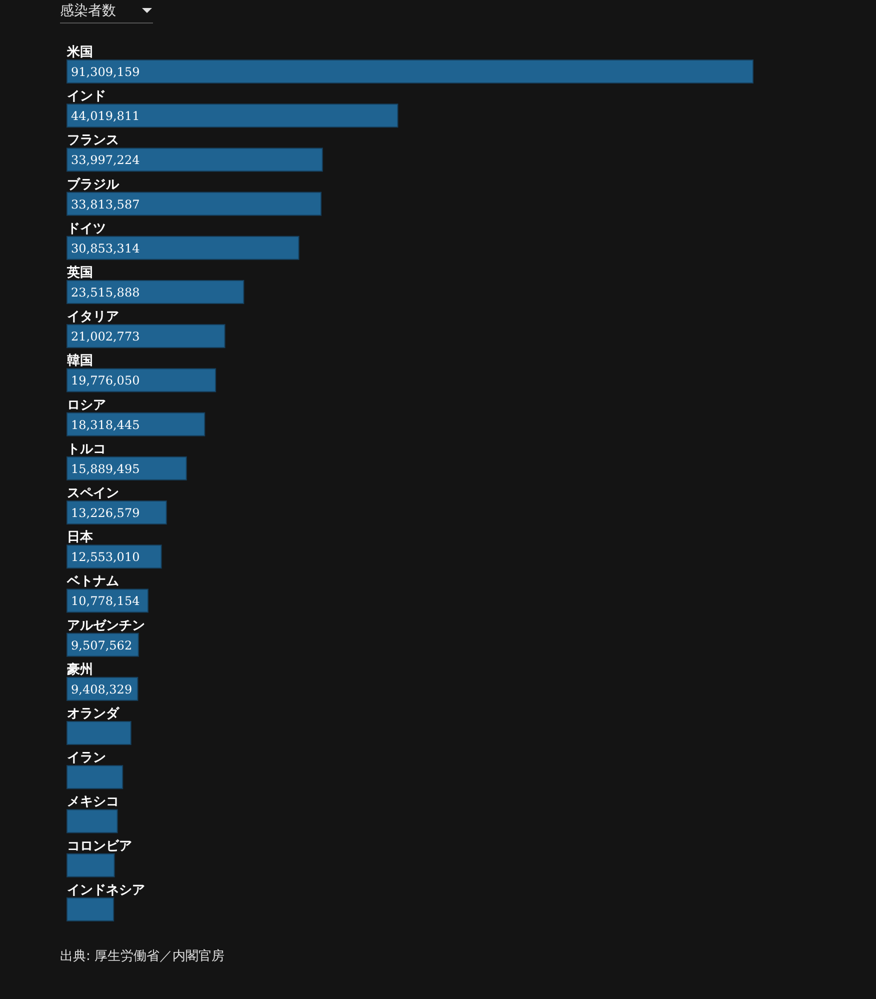 The image size is (876, 999). I want to click on chart-title: 感染者数, so click(88, 11).